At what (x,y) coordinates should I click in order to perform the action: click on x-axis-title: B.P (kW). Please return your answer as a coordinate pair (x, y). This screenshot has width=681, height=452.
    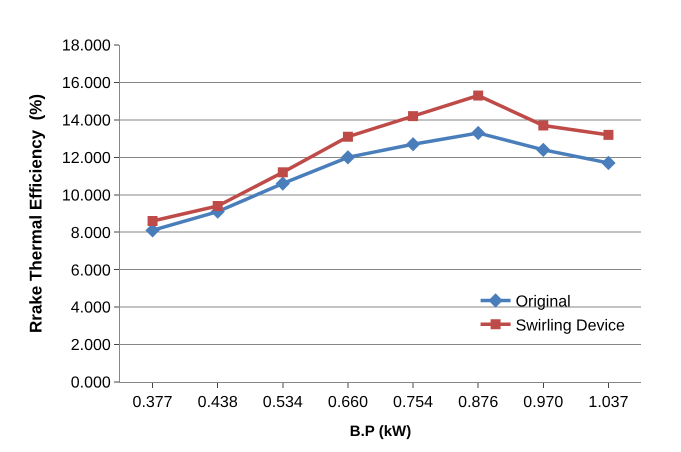
    Looking at the image, I should click on (381, 431).